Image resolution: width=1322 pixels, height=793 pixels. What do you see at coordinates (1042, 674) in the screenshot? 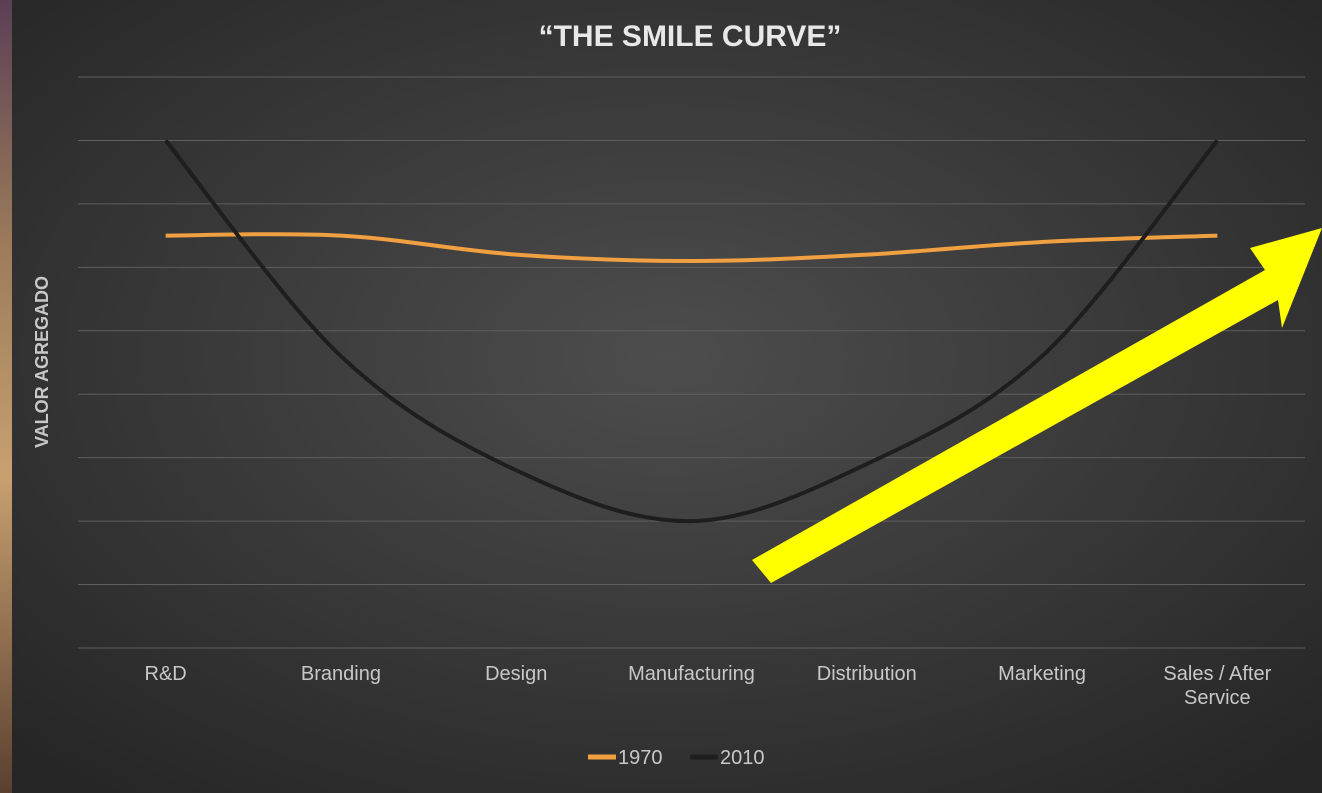
I see `x-tick-label: Marketing` at bounding box center [1042, 674].